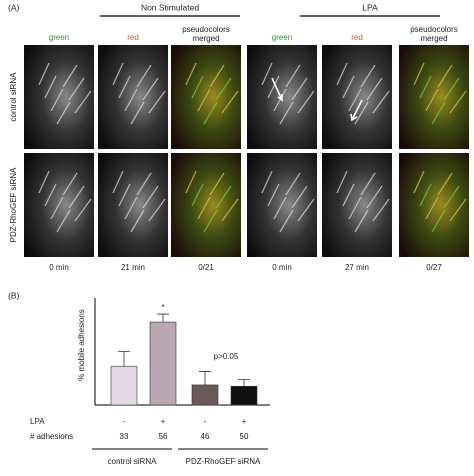 The height and width of the screenshot is (476, 474). I want to click on group-label: control siRNA, so click(133, 461).